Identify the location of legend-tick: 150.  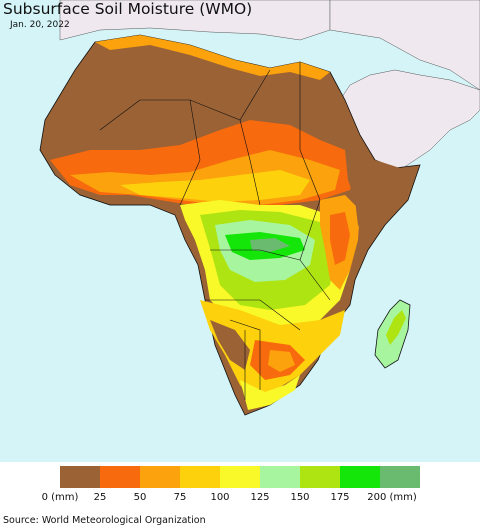
(300, 497).